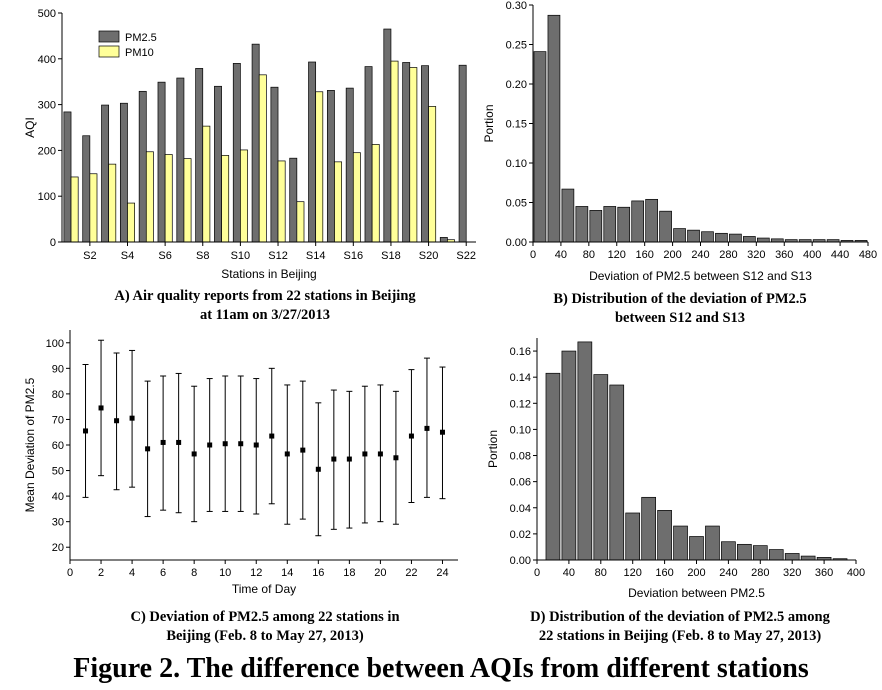  What do you see at coordinates (349, 573) in the screenshot?
I see `chart-C-x-tick-label: 18` at bounding box center [349, 573].